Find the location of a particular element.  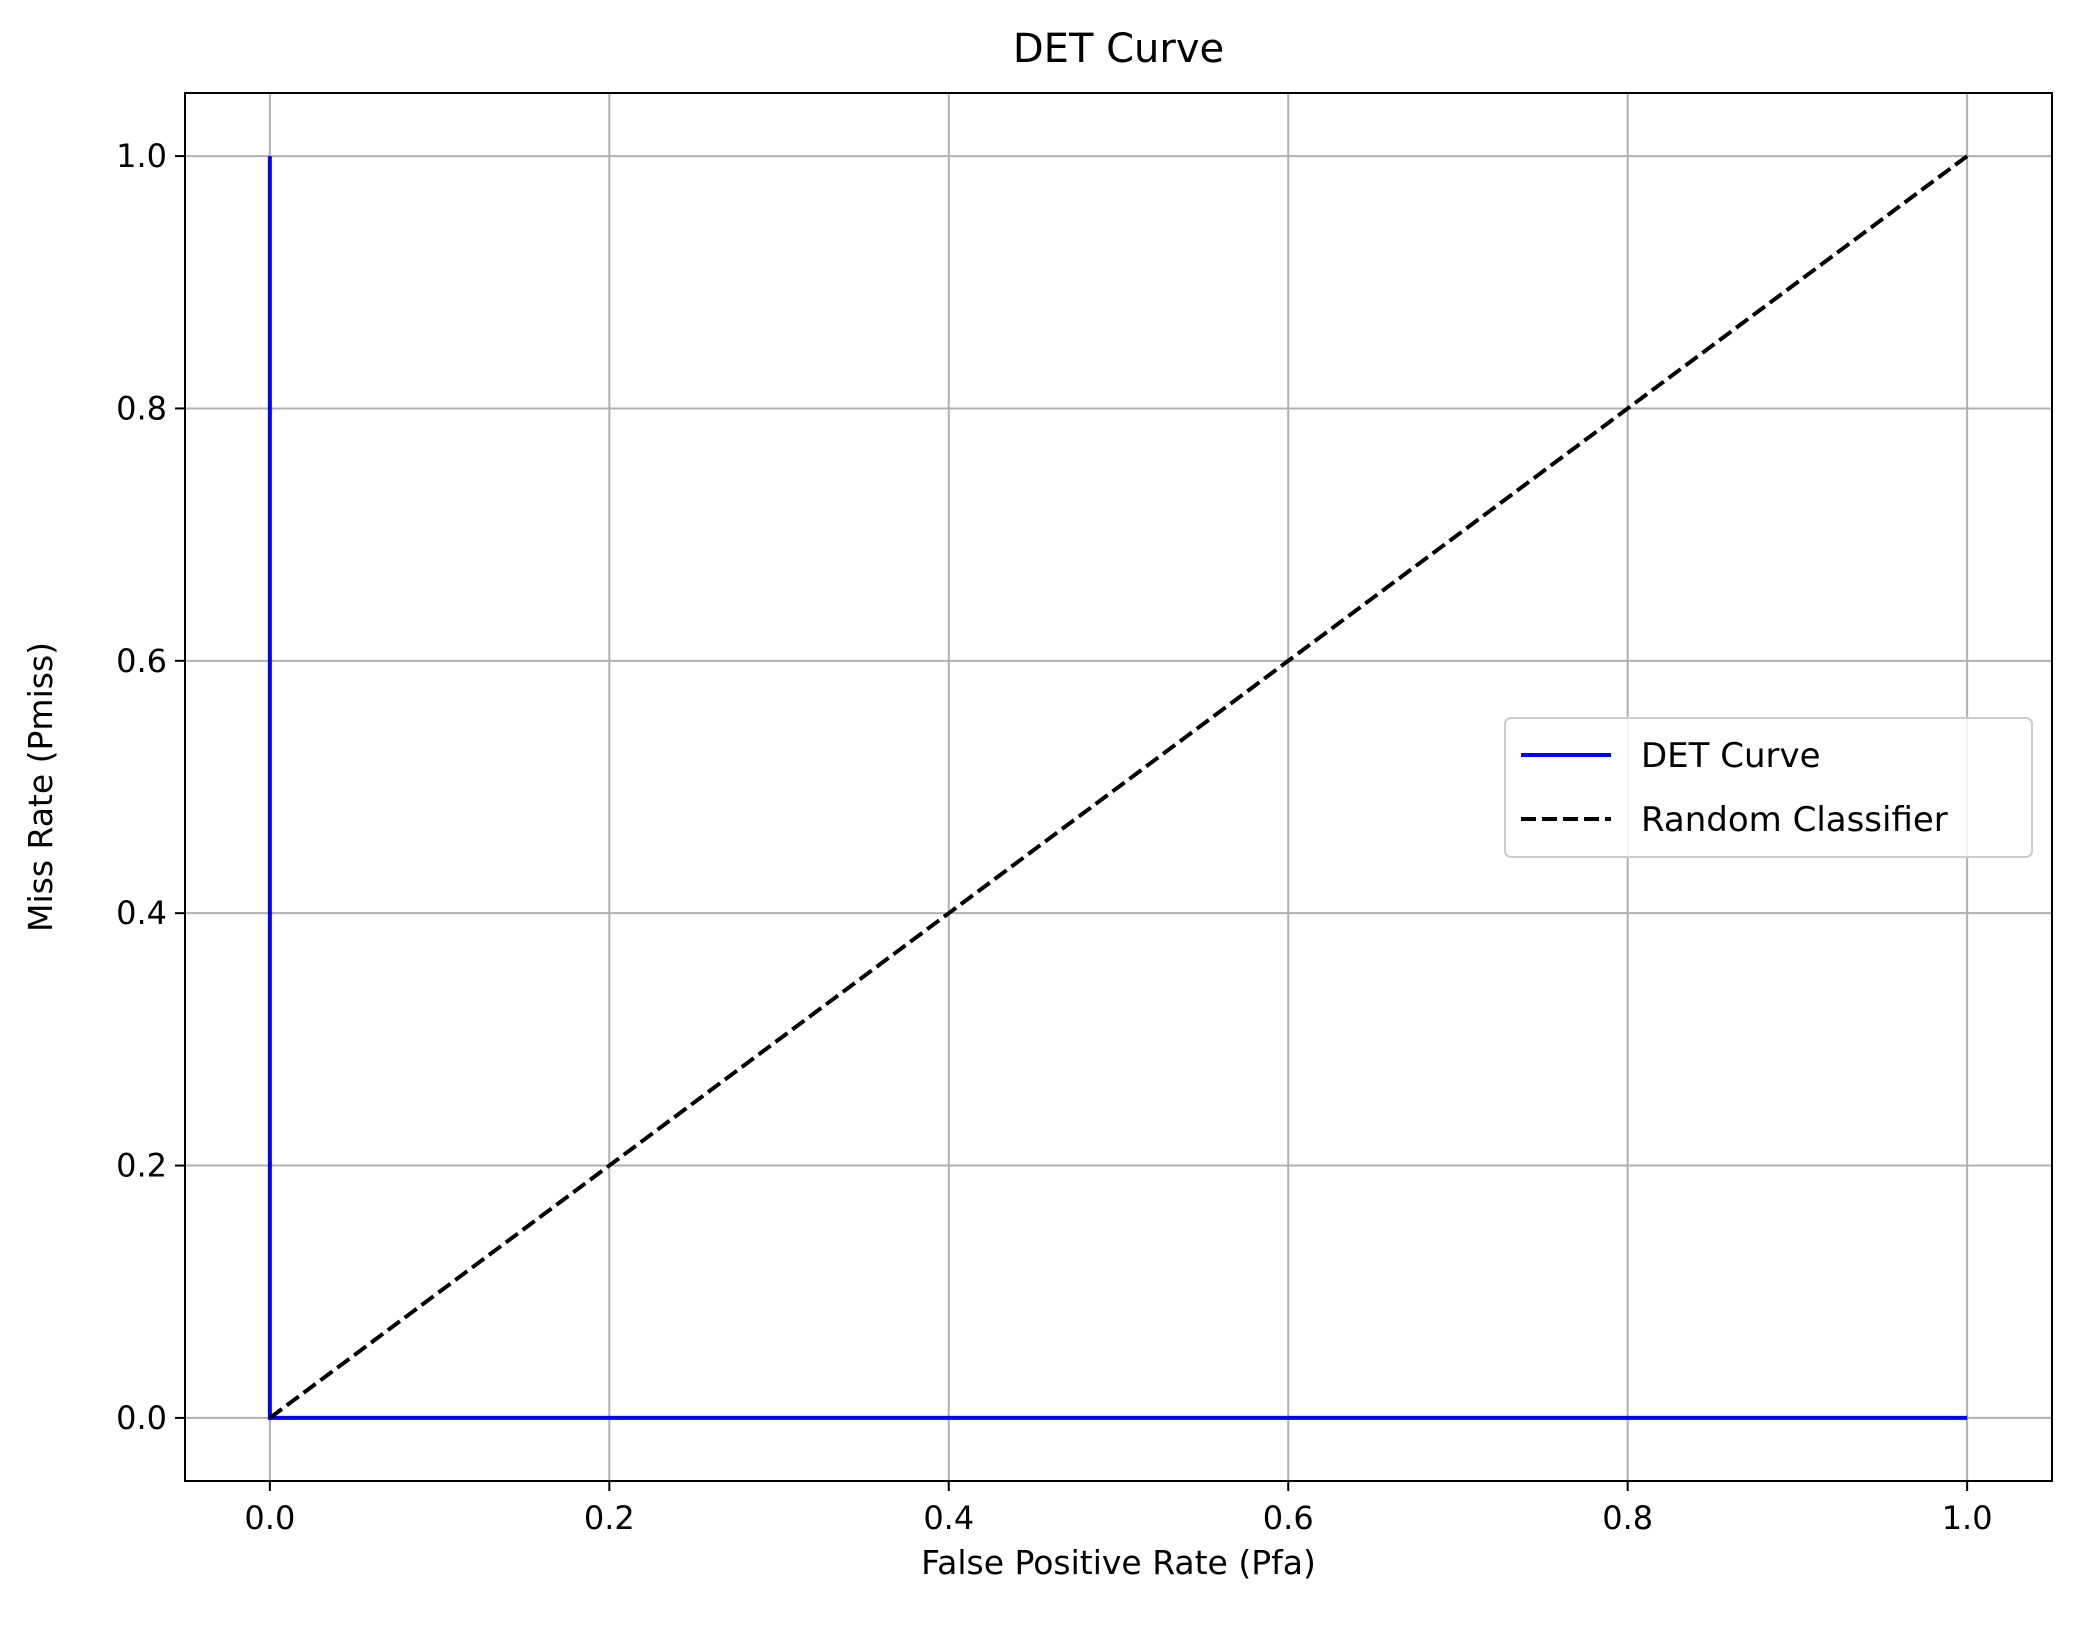

chart-title: DET Curve is located at coordinates (1118, 49).